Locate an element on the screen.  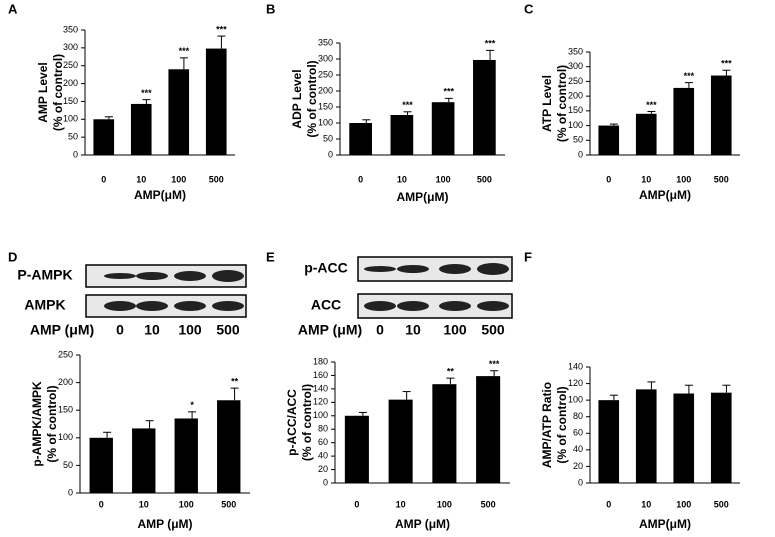
significance: * is located at coordinates (192, 405).